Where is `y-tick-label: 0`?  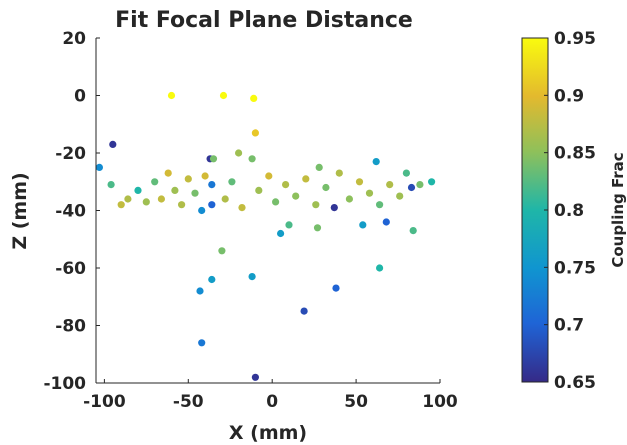 y-tick-label: 0 is located at coordinates (80, 97).